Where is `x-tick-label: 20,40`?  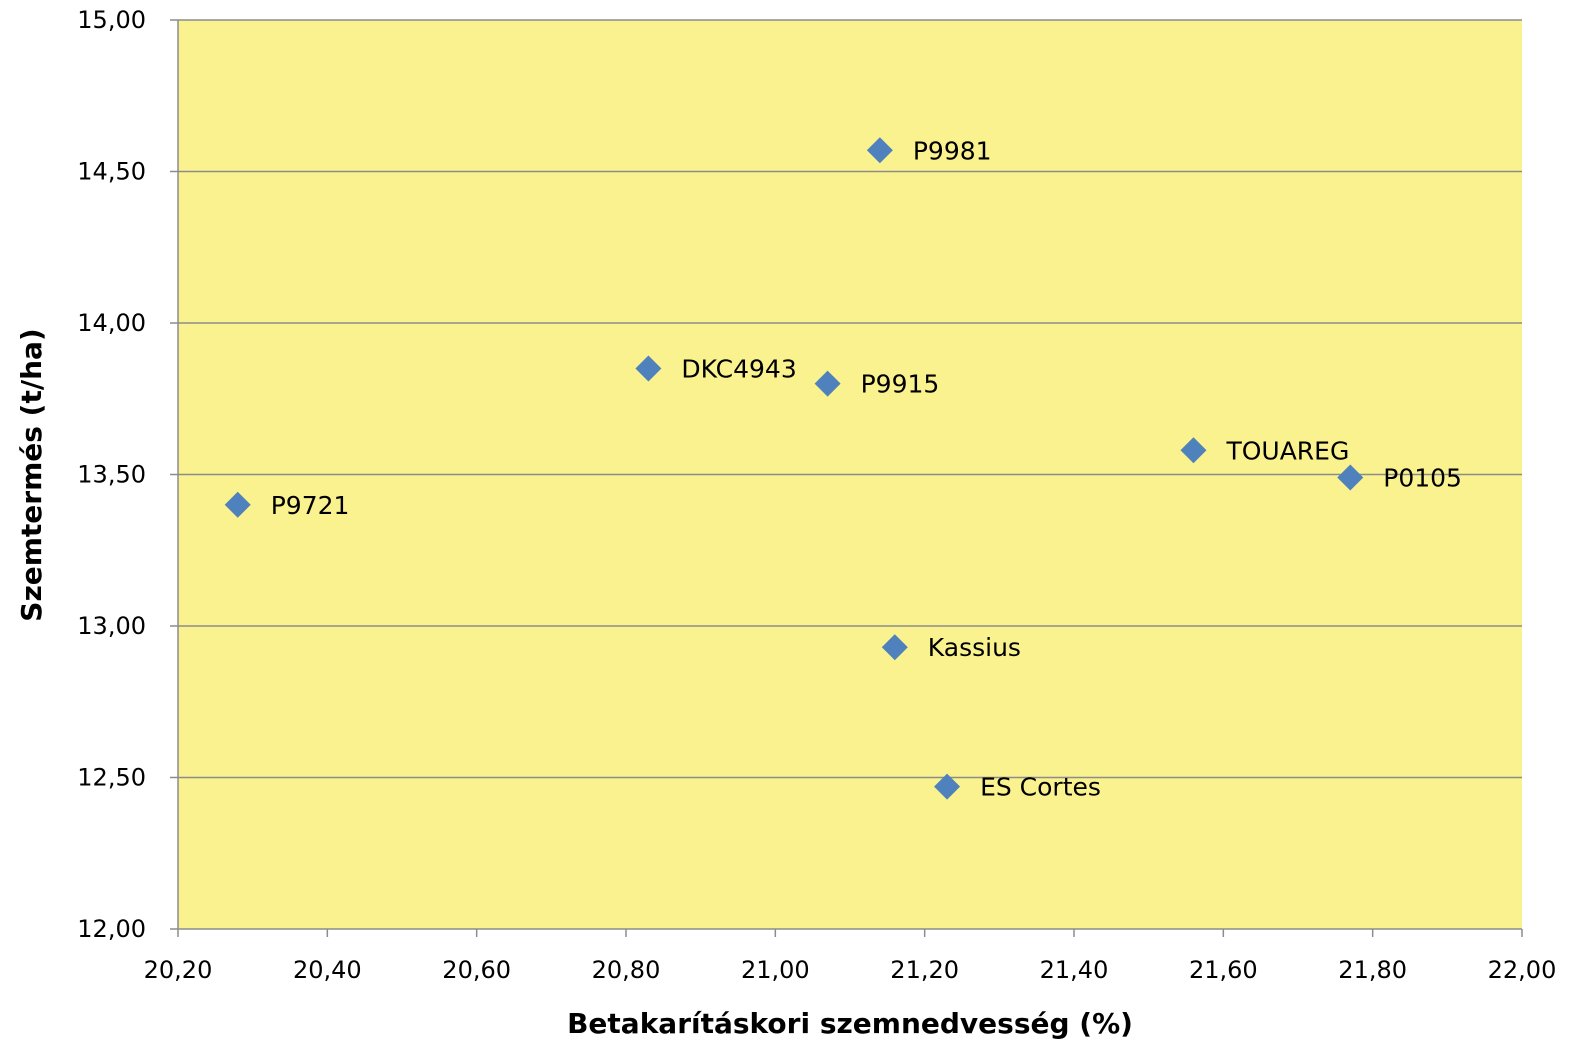
x-tick-label: 20,40 is located at coordinates (327, 970).